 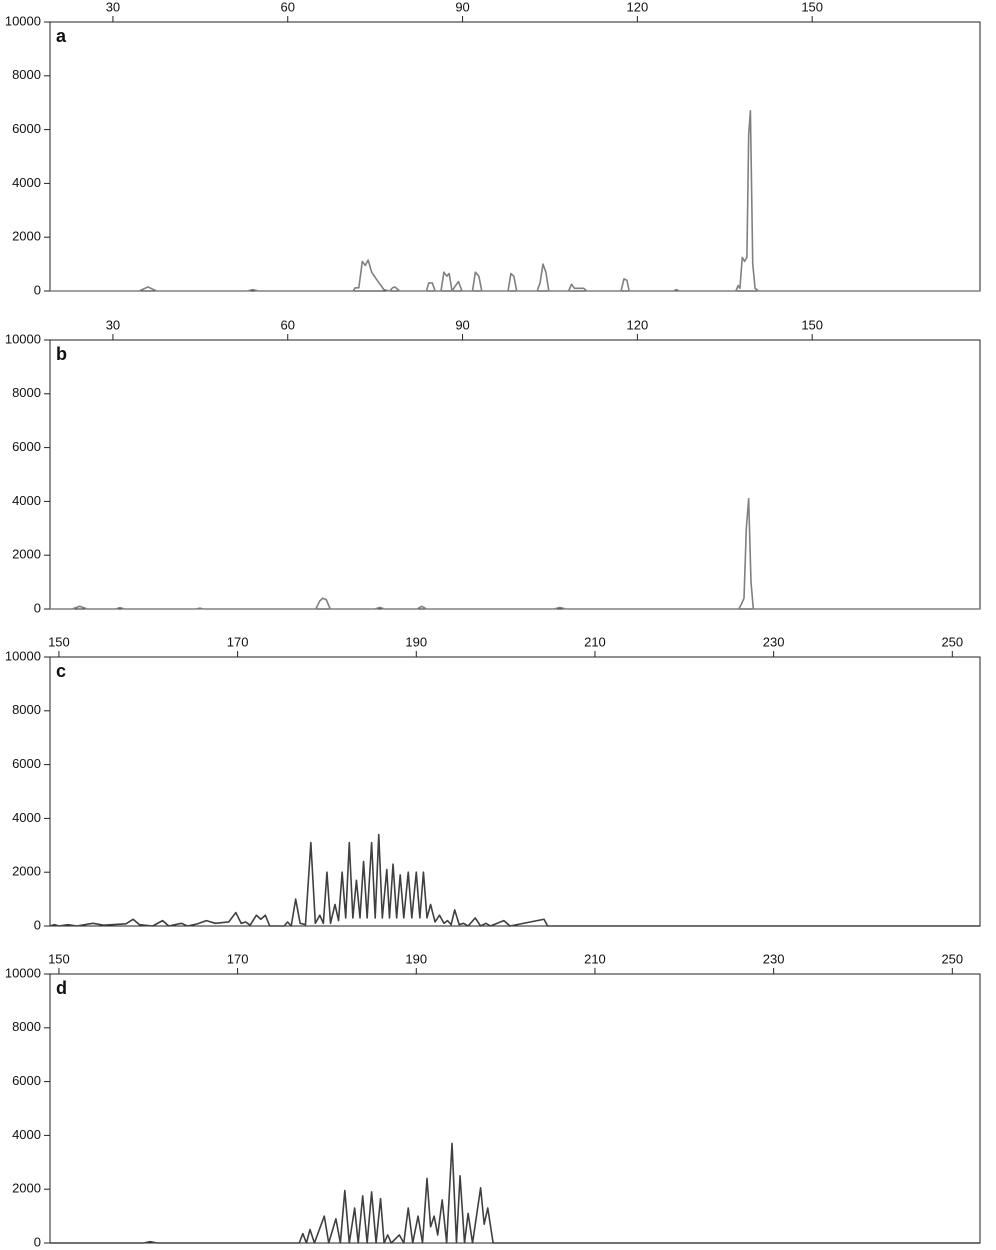 What do you see at coordinates (61, 671) in the screenshot?
I see `panel-label: c` at bounding box center [61, 671].